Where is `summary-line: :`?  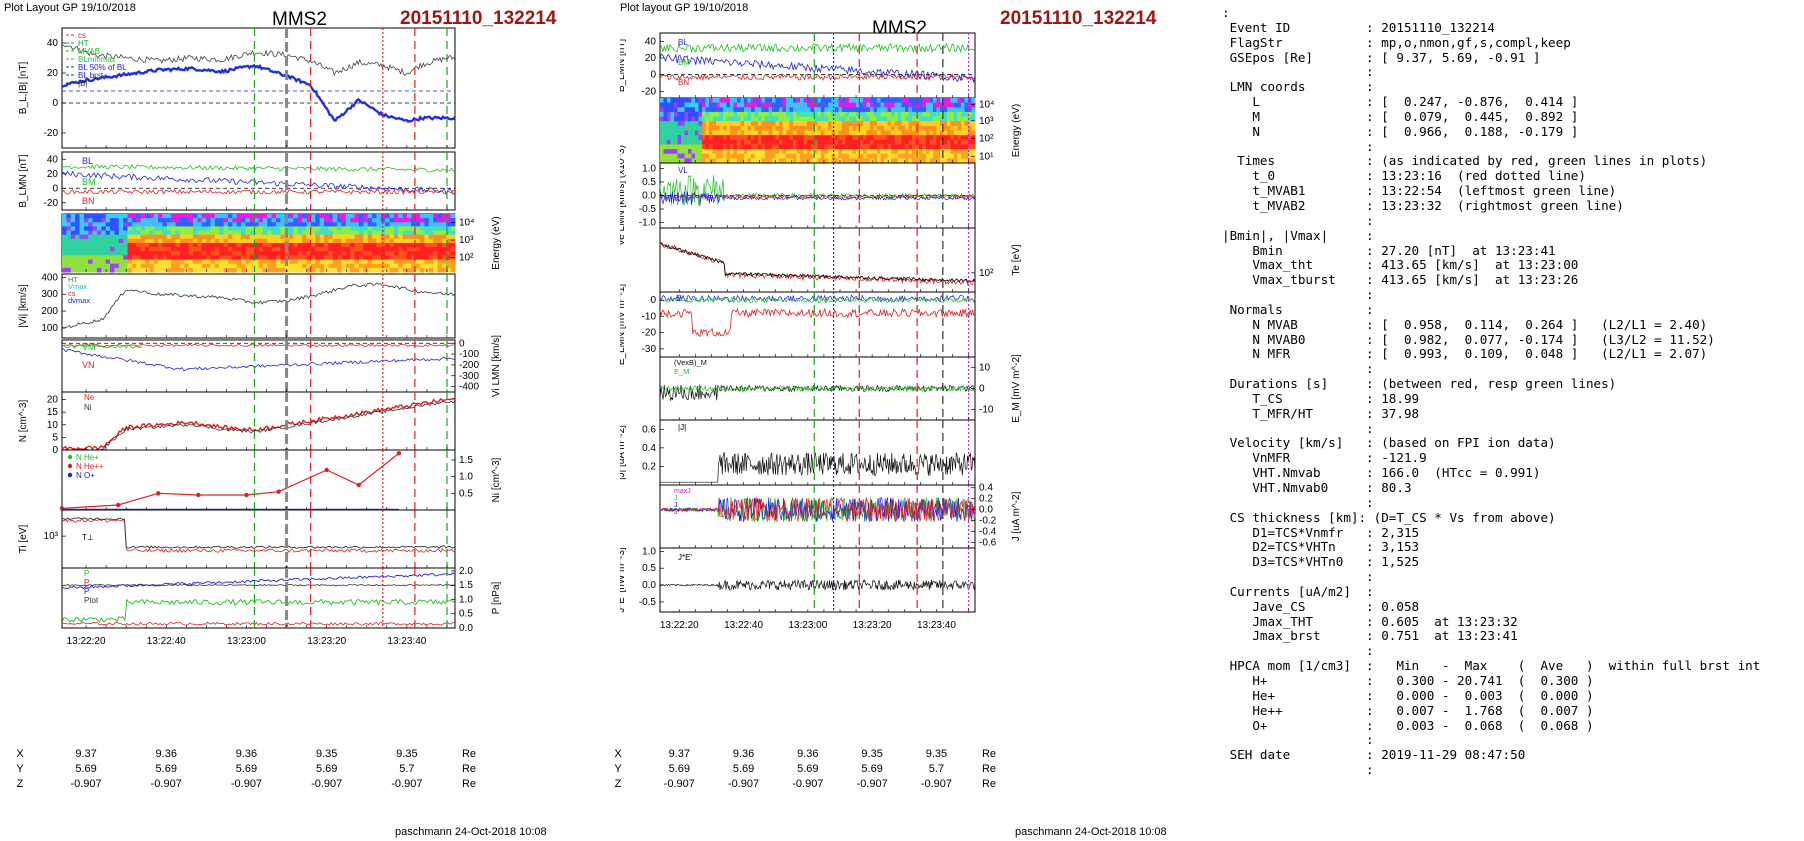 summary-line: : is located at coordinates (1298, 740).